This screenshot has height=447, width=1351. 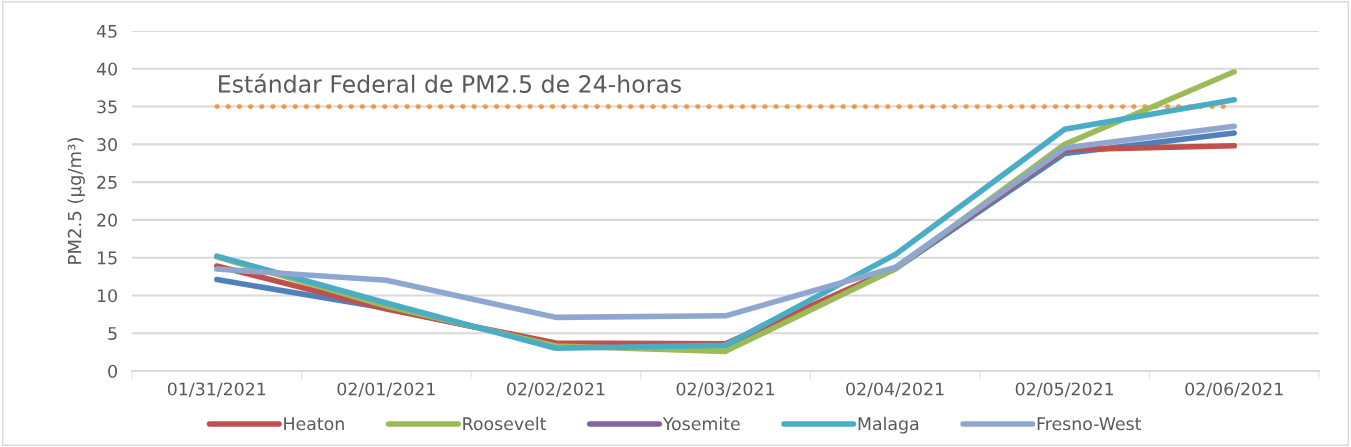 I want to click on x-tick-label: 02/04/2021, so click(x=895, y=389).